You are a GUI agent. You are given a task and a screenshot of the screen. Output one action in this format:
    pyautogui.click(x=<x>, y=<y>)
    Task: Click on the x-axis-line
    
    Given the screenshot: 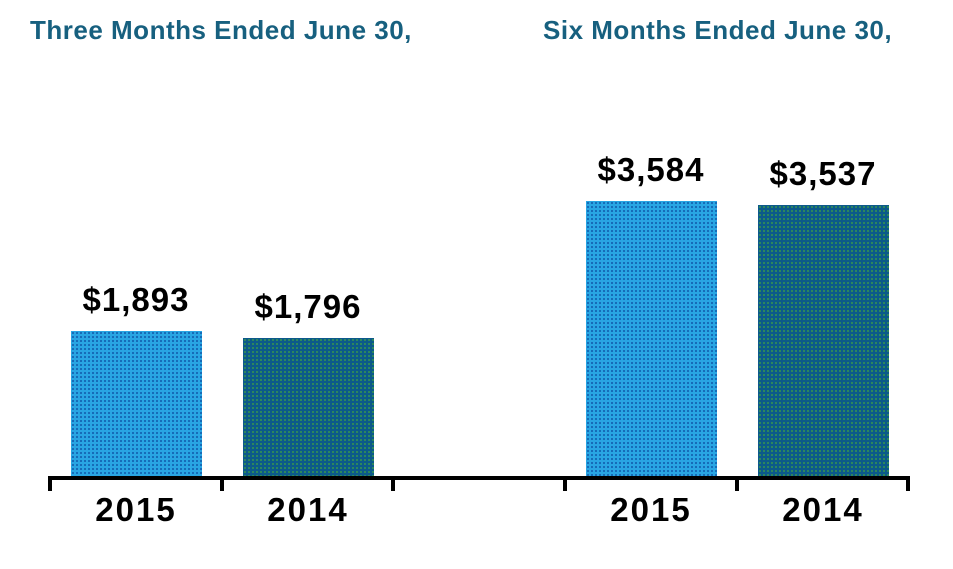 What is the action you would take?
    pyautogui.click(x=479, y=478)
    